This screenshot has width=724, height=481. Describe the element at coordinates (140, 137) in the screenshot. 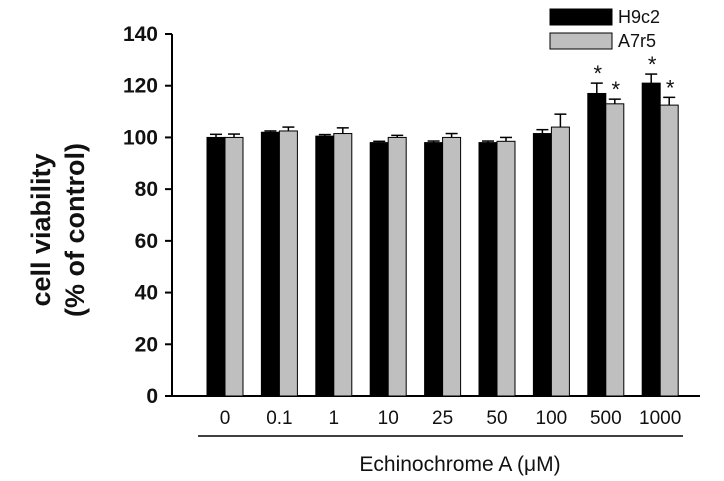

I see `y-tick-label: 100` at that location.